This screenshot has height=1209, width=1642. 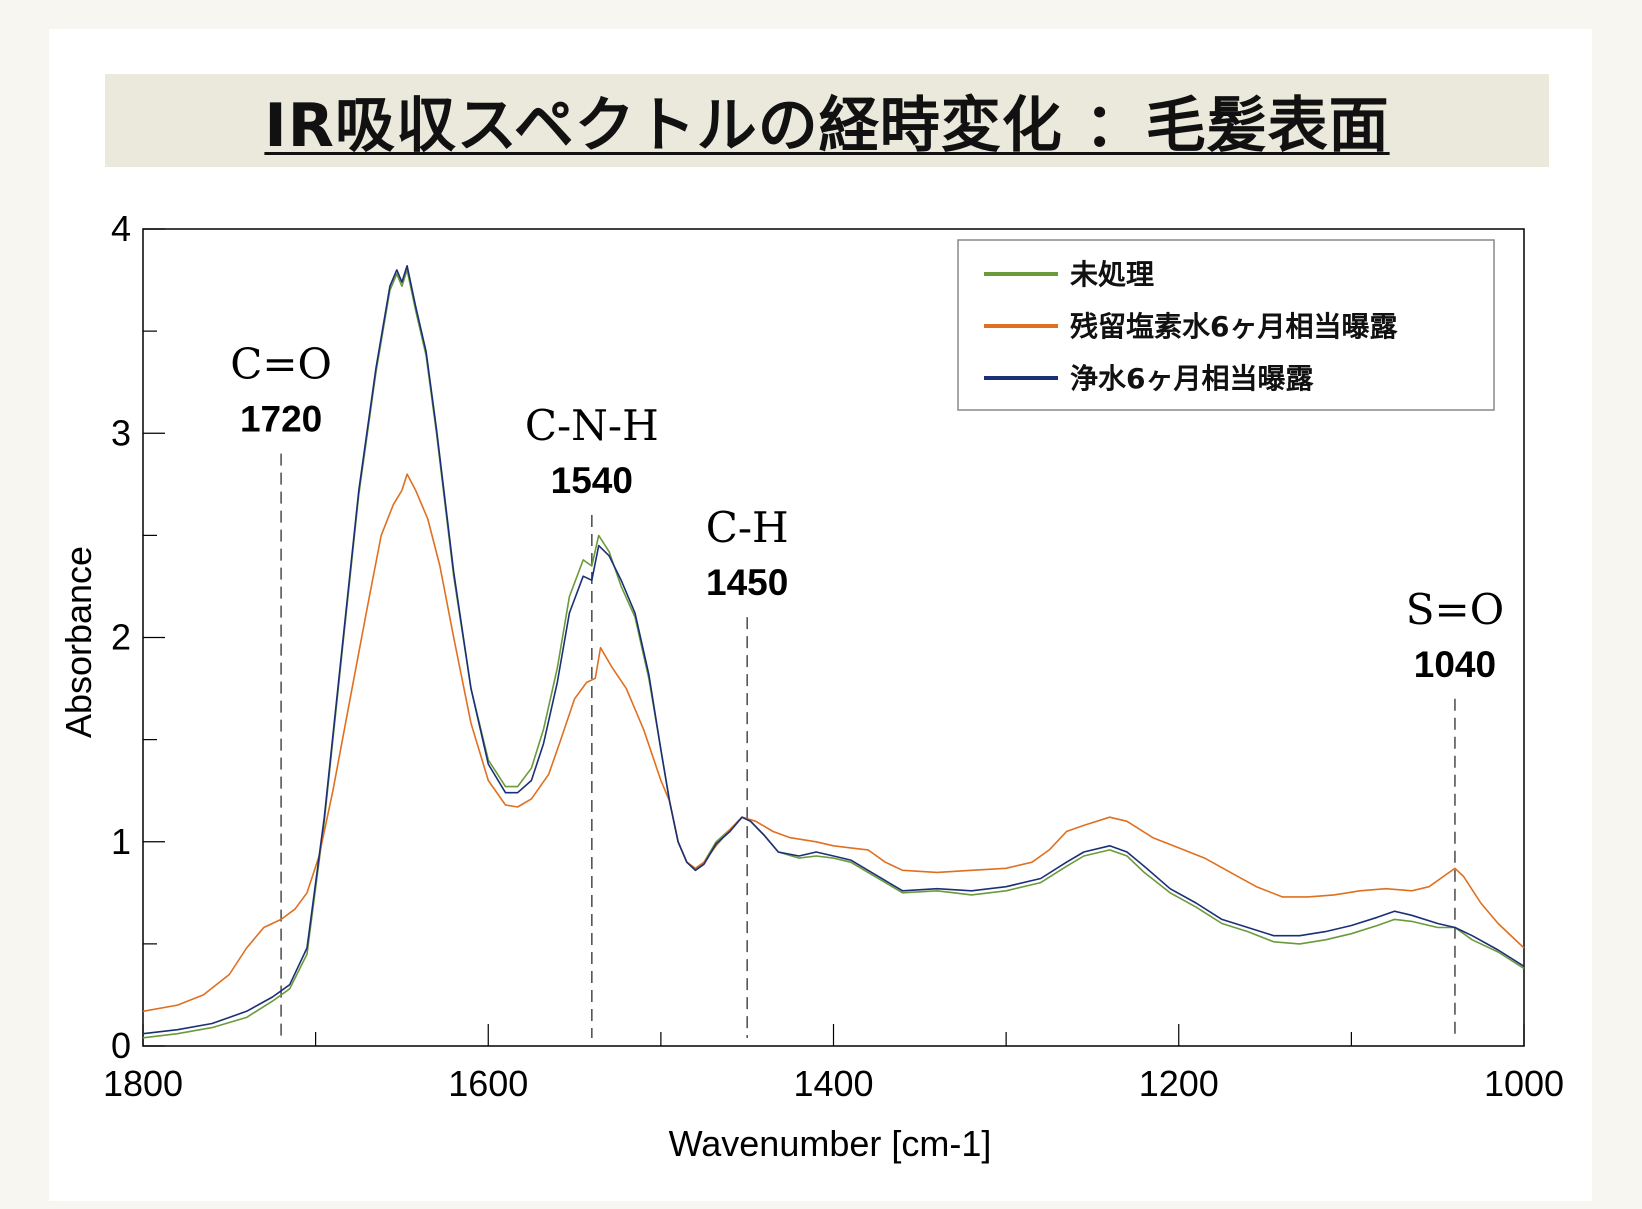 I want to click on title-banner: IR吸収スペクトルの経時変化 ：毛髪表面, so click(x=827, y=120).